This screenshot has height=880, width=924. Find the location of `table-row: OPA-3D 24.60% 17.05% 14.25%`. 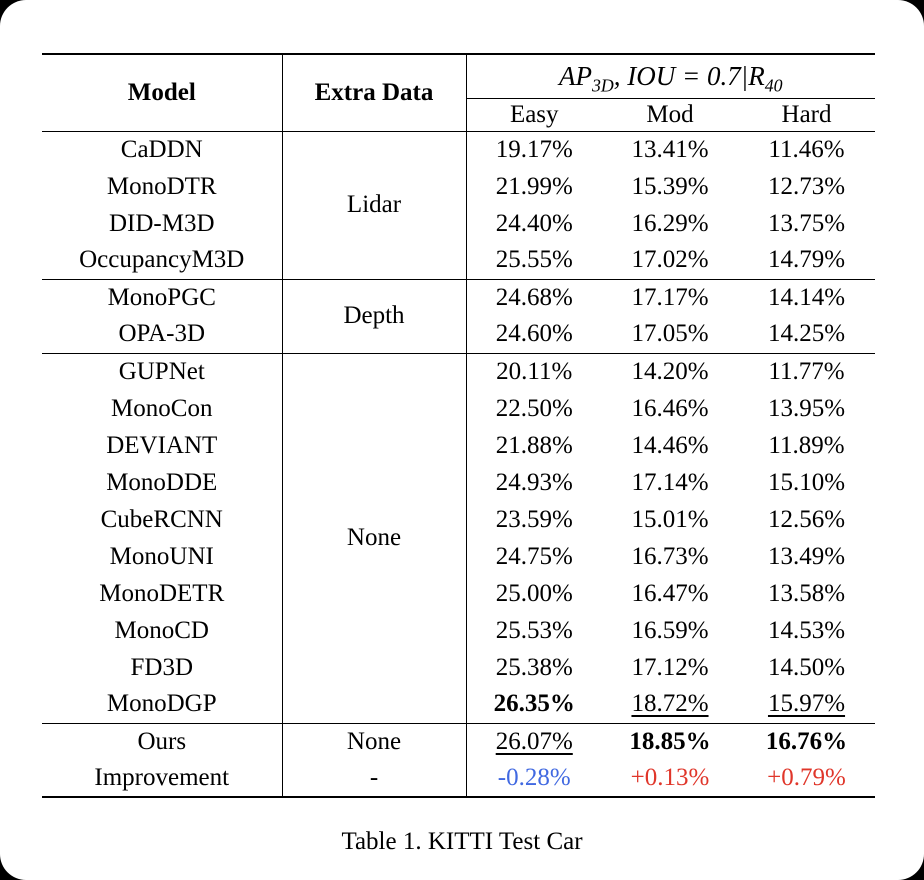

table-row: OPA-3D 24.60% 17.05% 14.25% is located at coordinates (458, 334).